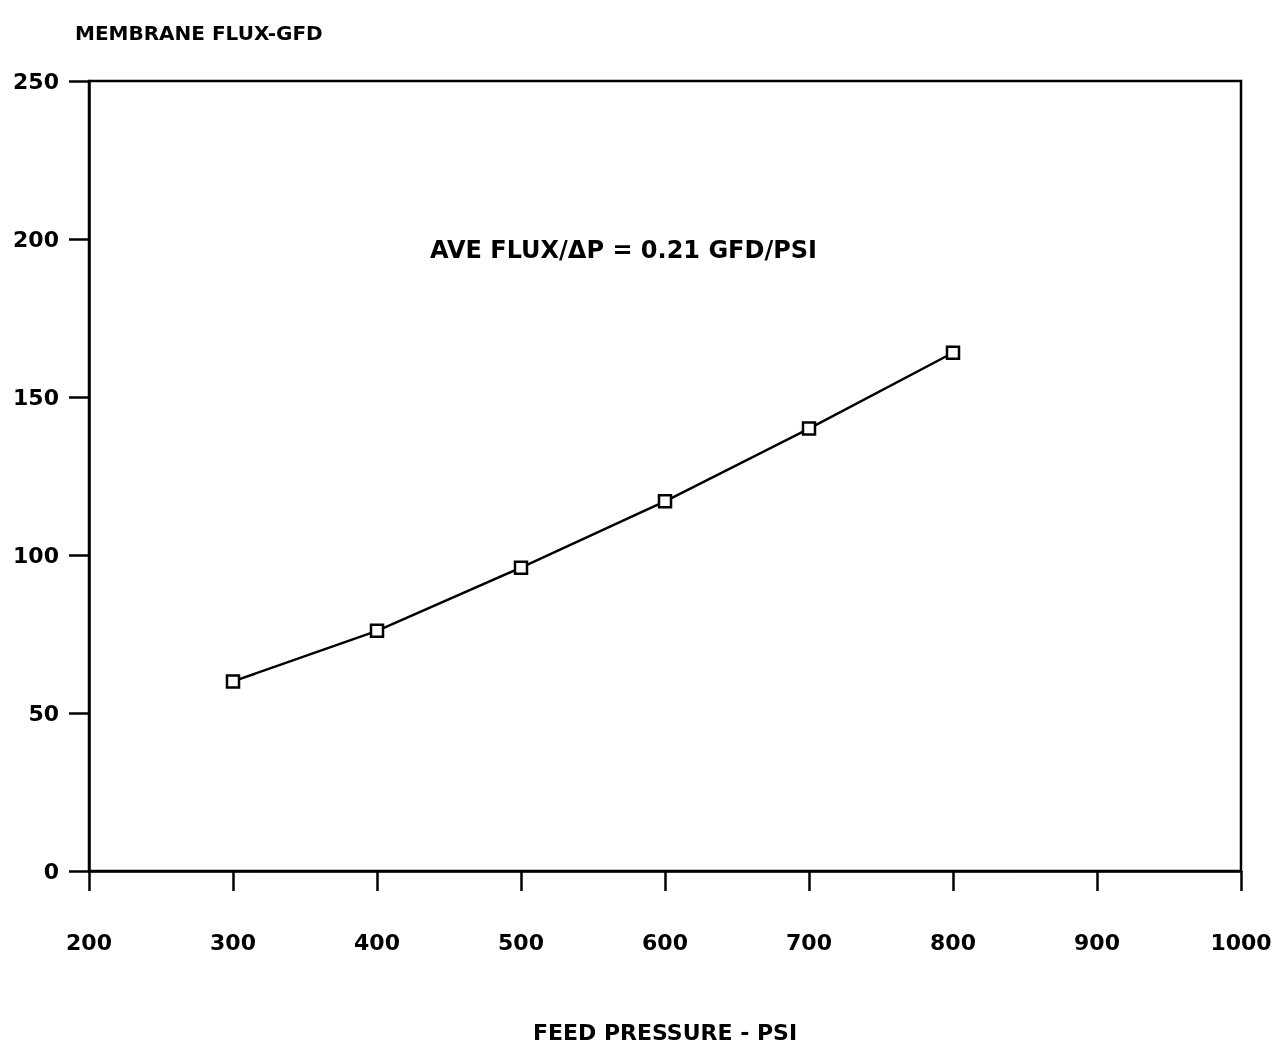  Describe the element at coordinates (953, 942) in the screenshot. I see `x-tick-label: 800` at that location.